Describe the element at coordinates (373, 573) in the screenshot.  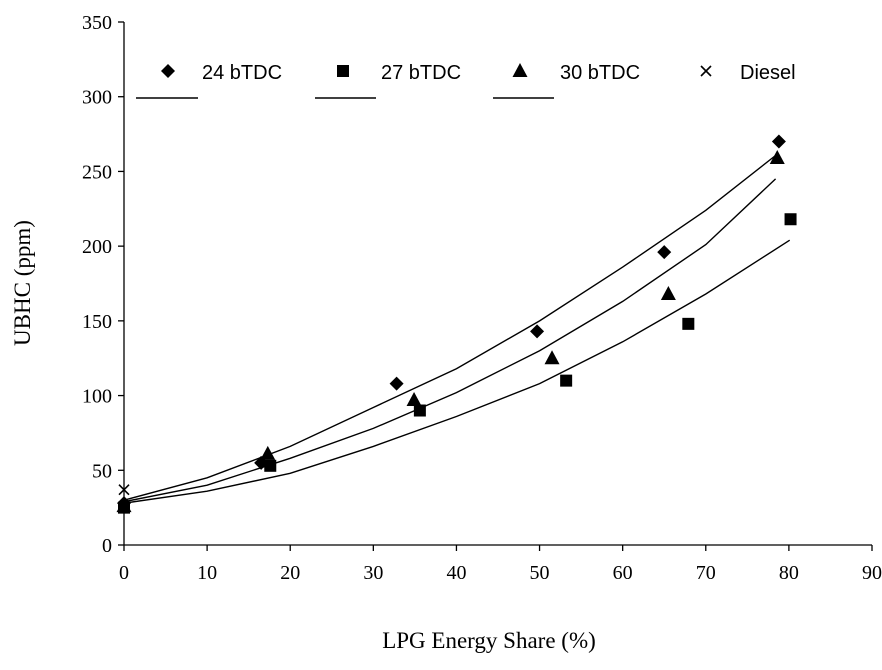
I see `x-tick-label: 30` at that location.